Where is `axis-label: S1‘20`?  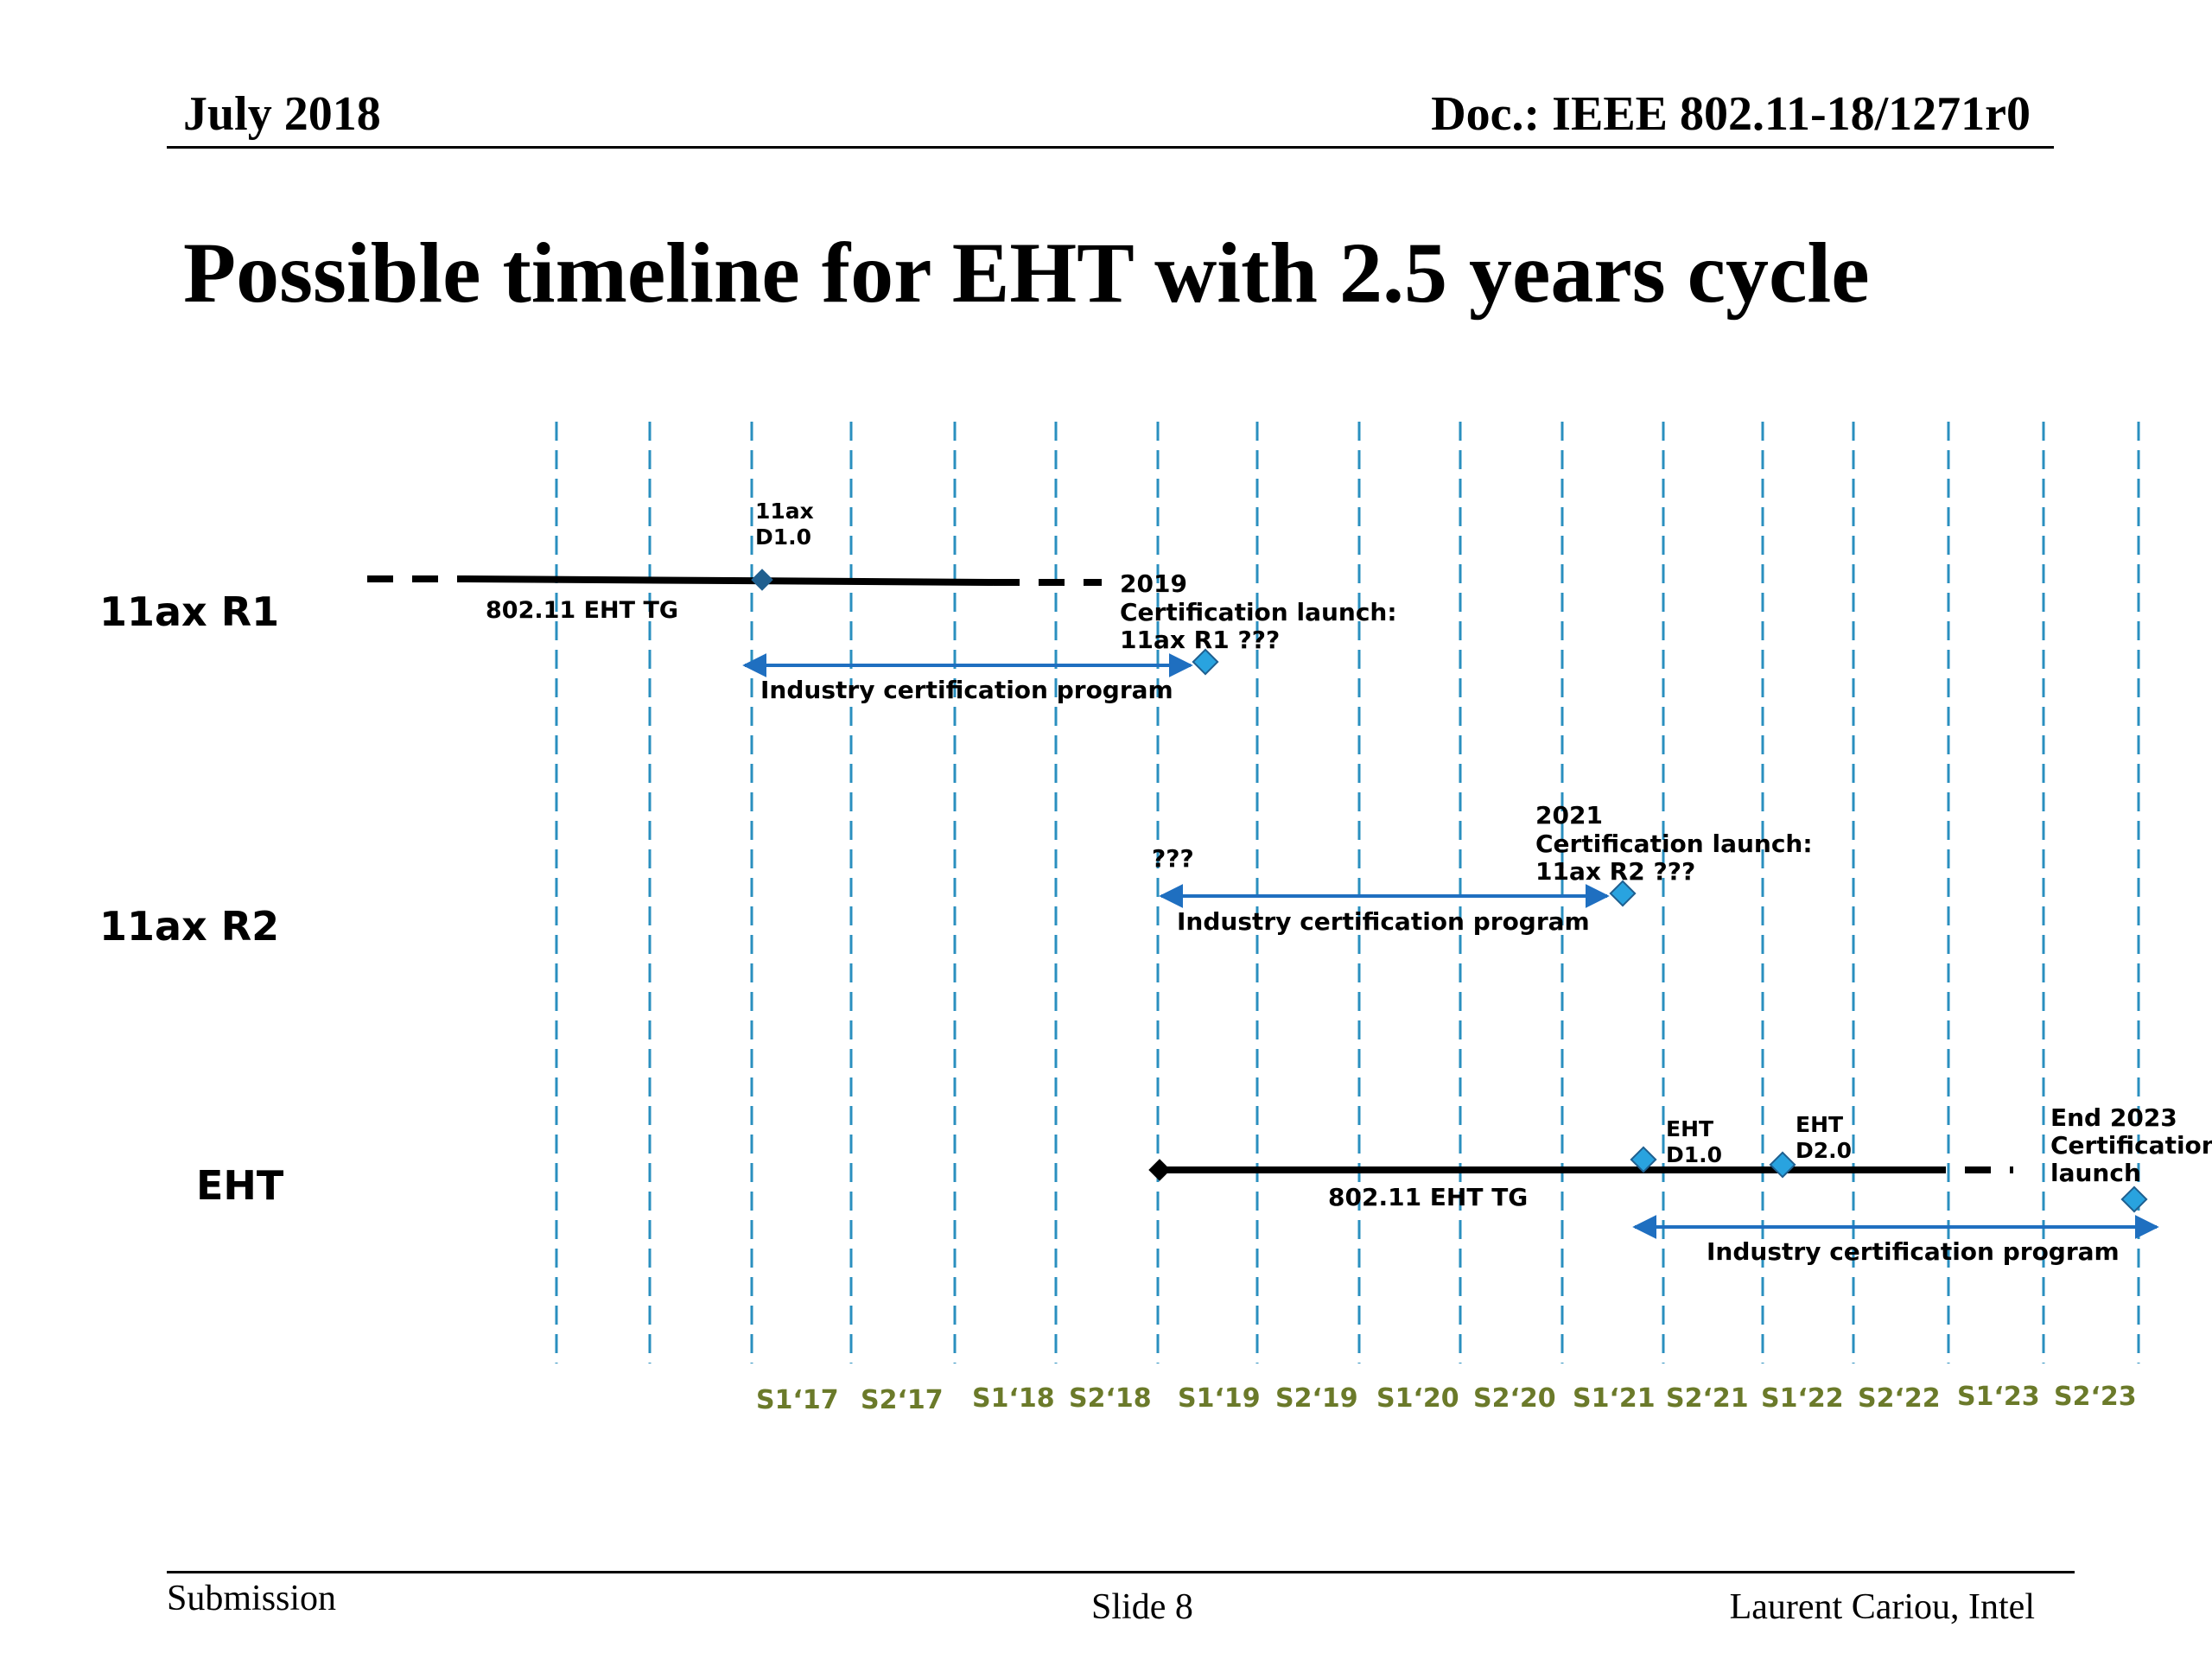 axis-label: S1‘20 is located at coordinates (1417, 1398).